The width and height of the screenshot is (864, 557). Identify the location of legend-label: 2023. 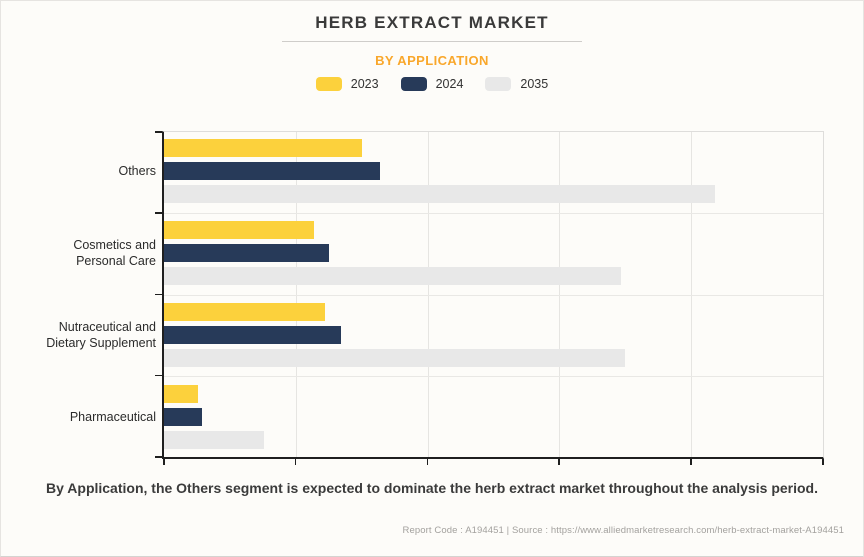
(364, 84).